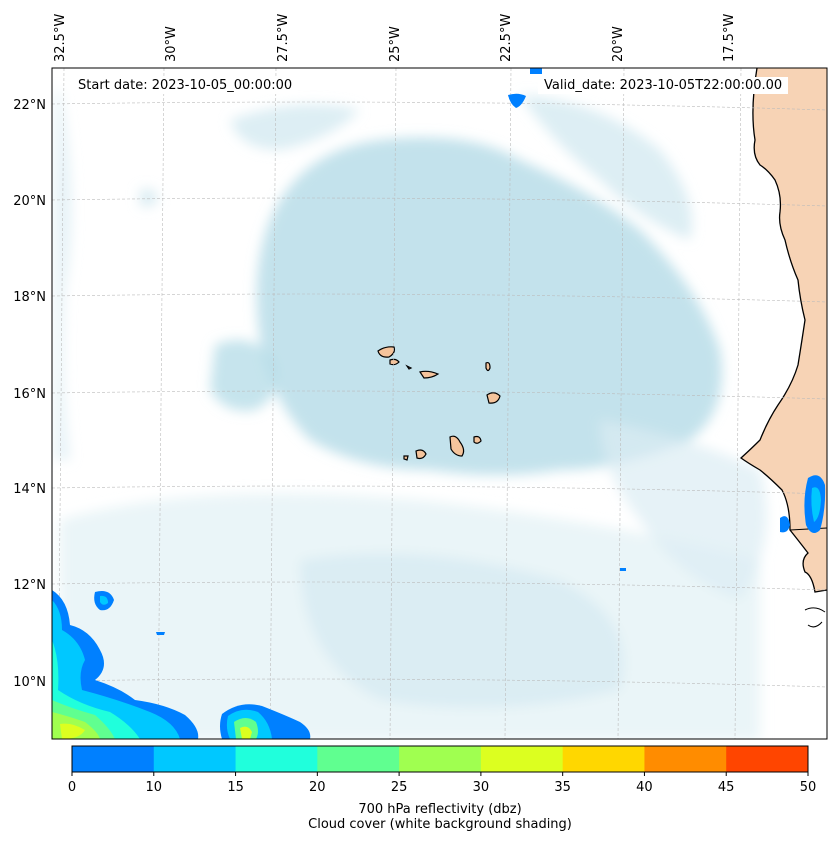 The height and width of the screenshot is (843, 837). I want to click on colorbar-tick: 45, so click(726, 787).